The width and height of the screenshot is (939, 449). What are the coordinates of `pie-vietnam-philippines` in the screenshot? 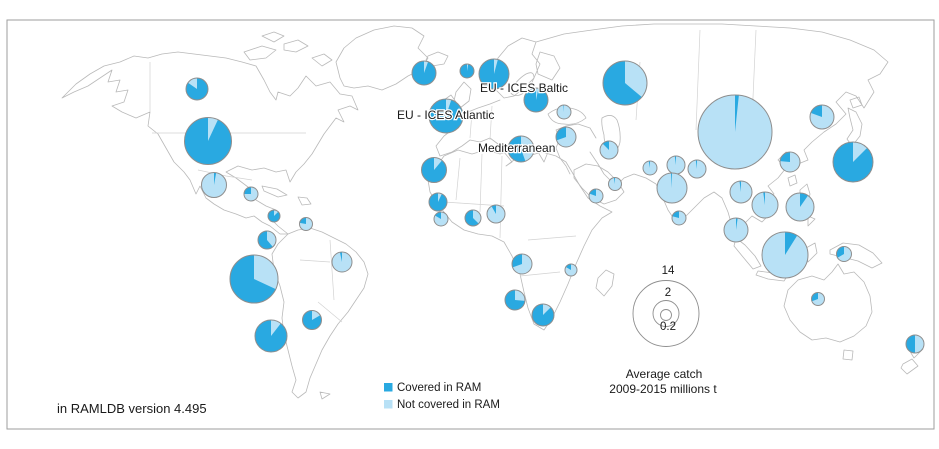 It's located at (800, 207).